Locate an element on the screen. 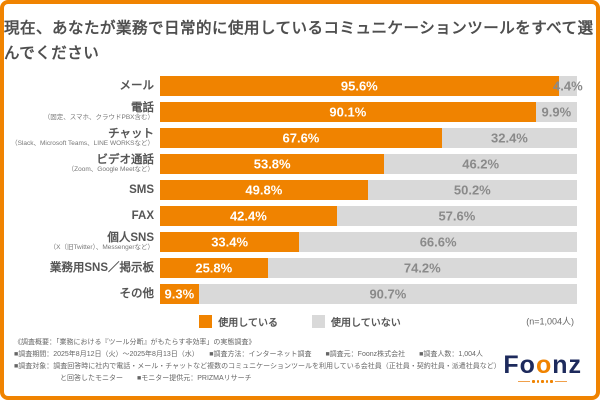  unused-percent-label: 57.6% is located at coordinates (457, 216).